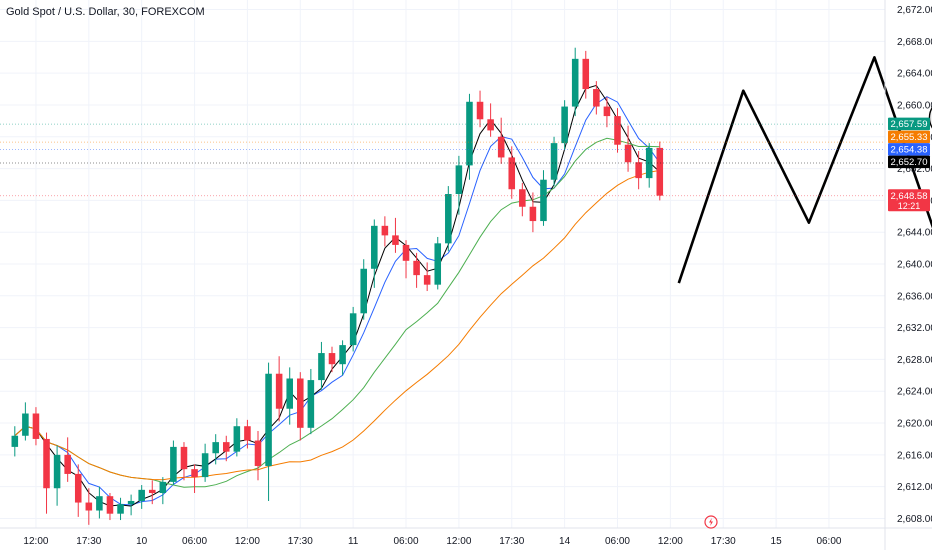  I want to click on price-tag-label: 2,654.38, so click(909, 150).